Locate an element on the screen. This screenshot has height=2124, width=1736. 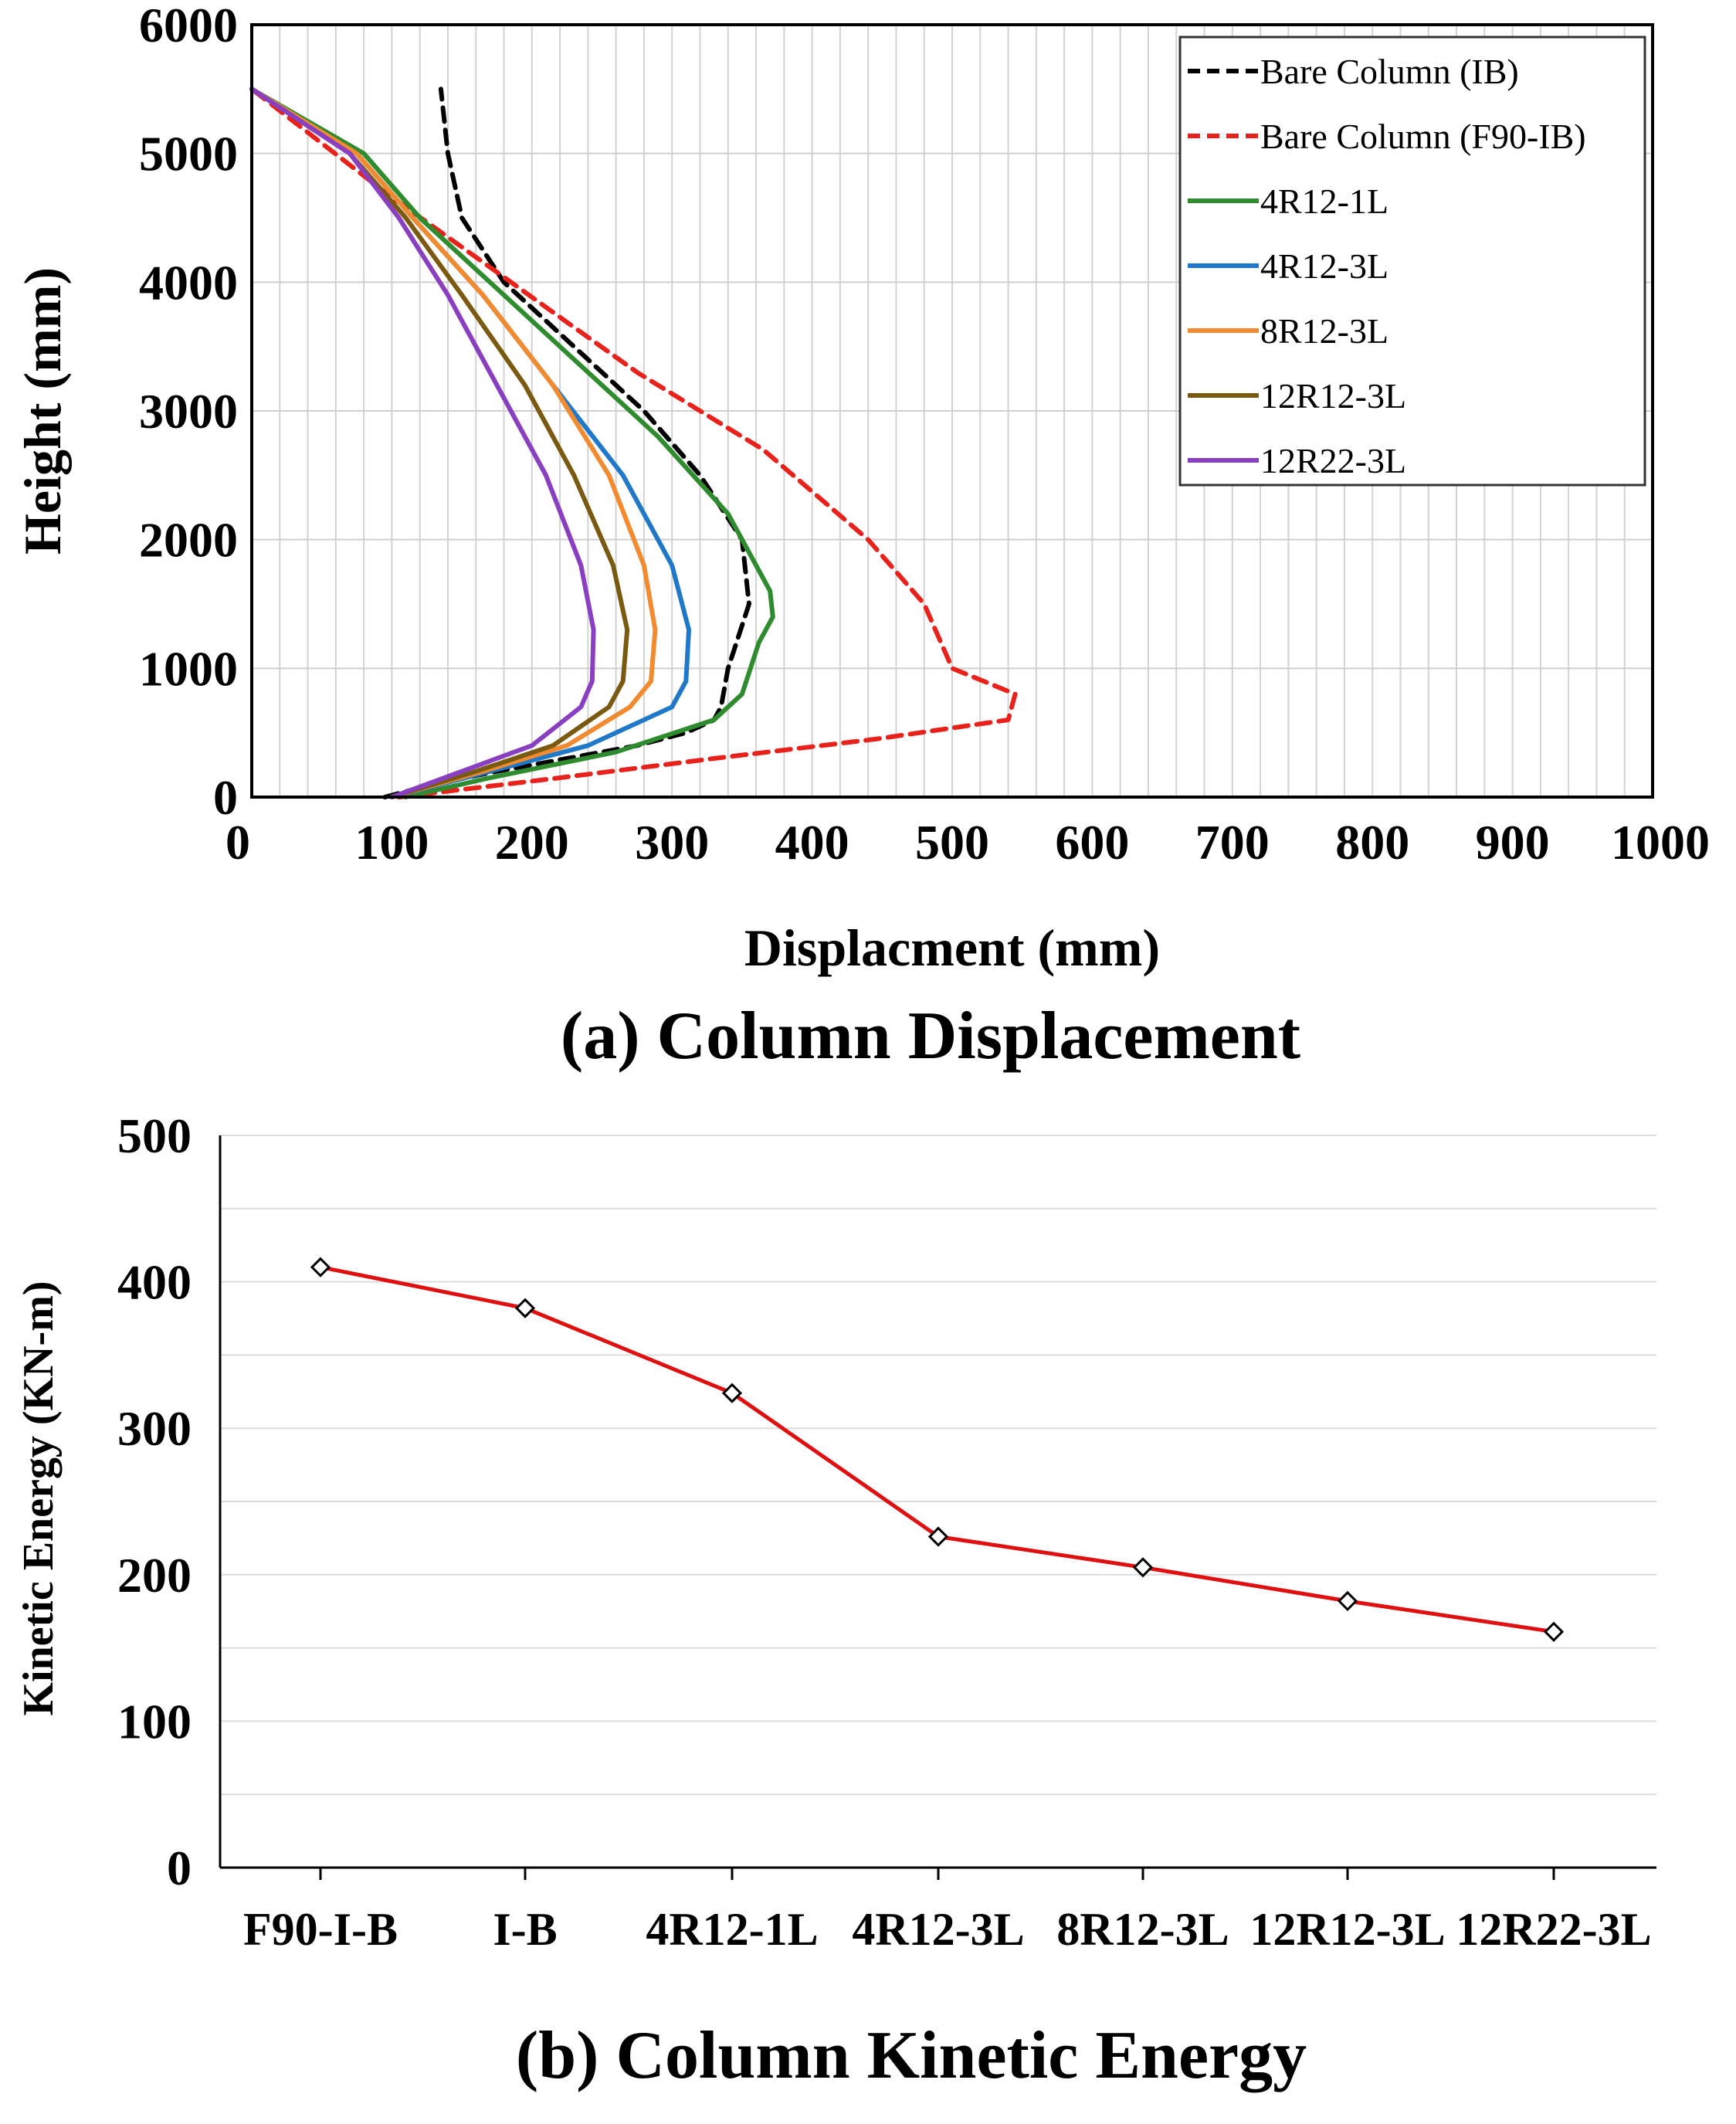
legend-box is located at coordinates (1412, 261).